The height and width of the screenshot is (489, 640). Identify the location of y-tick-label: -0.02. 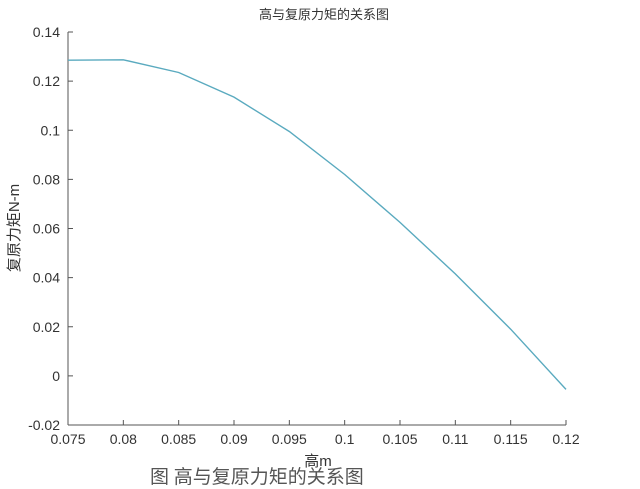
(44, 425).